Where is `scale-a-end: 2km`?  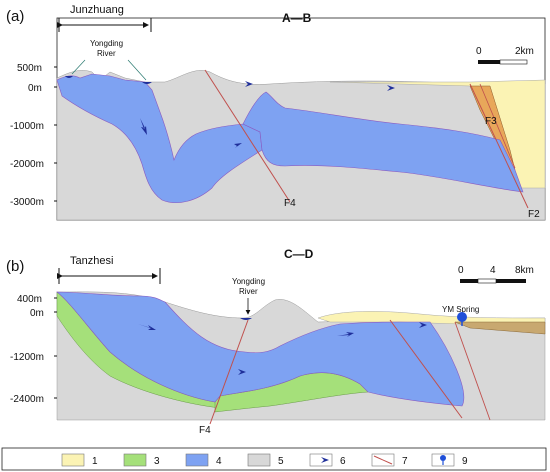 scale-a-end: 2km is located at coordinates (524, 51).